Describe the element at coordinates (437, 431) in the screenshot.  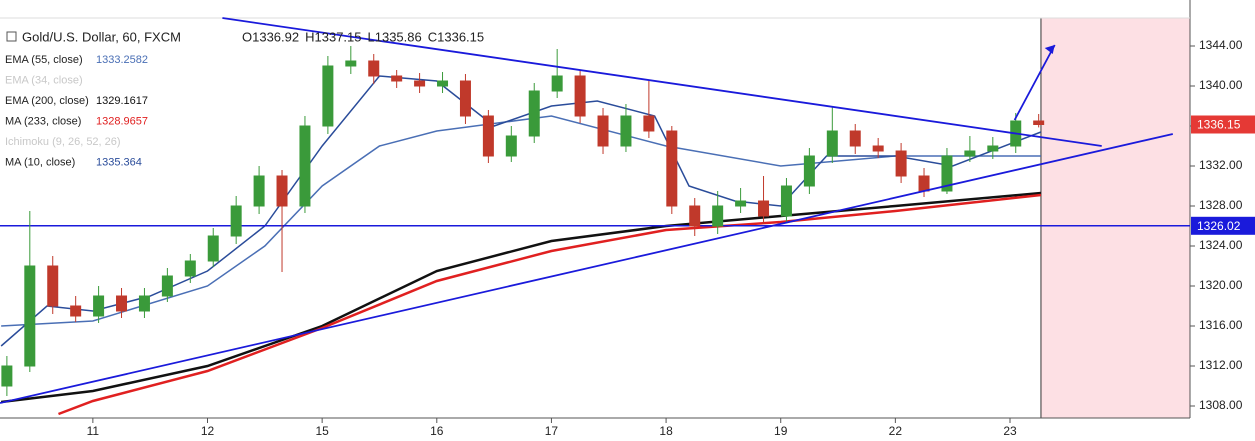
I see `x-tick-label: 16` at that location.